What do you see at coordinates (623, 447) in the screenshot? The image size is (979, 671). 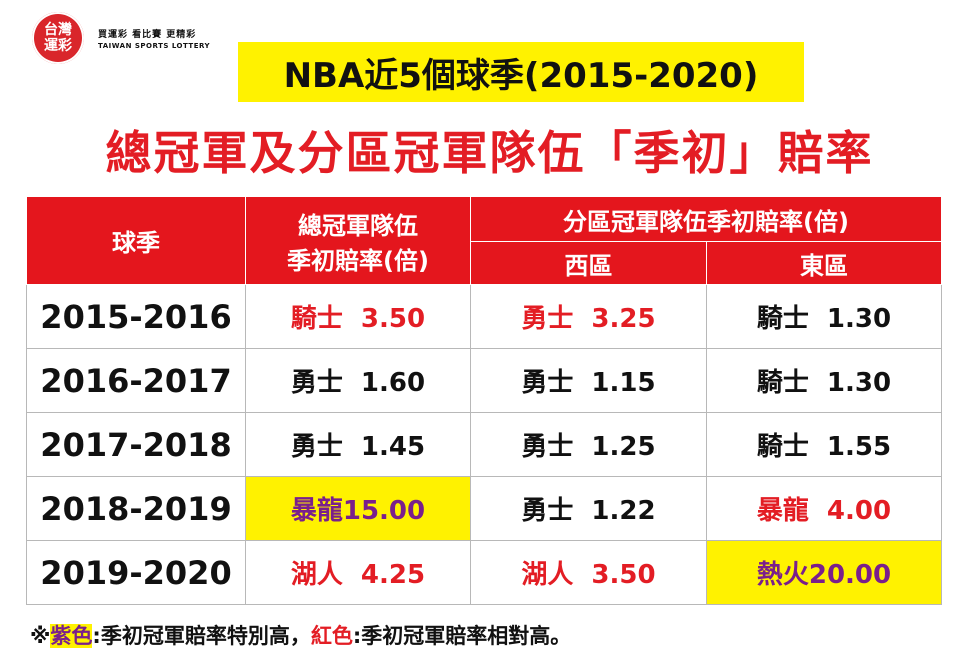 I see `odds-value: 1.25` at bounding box center [623, 447].